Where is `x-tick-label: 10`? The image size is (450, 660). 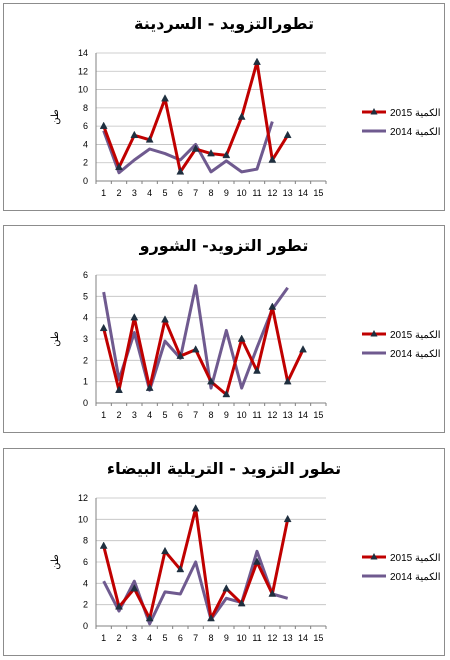 x-tick-label: 10 is located at coordinates (242, 638).